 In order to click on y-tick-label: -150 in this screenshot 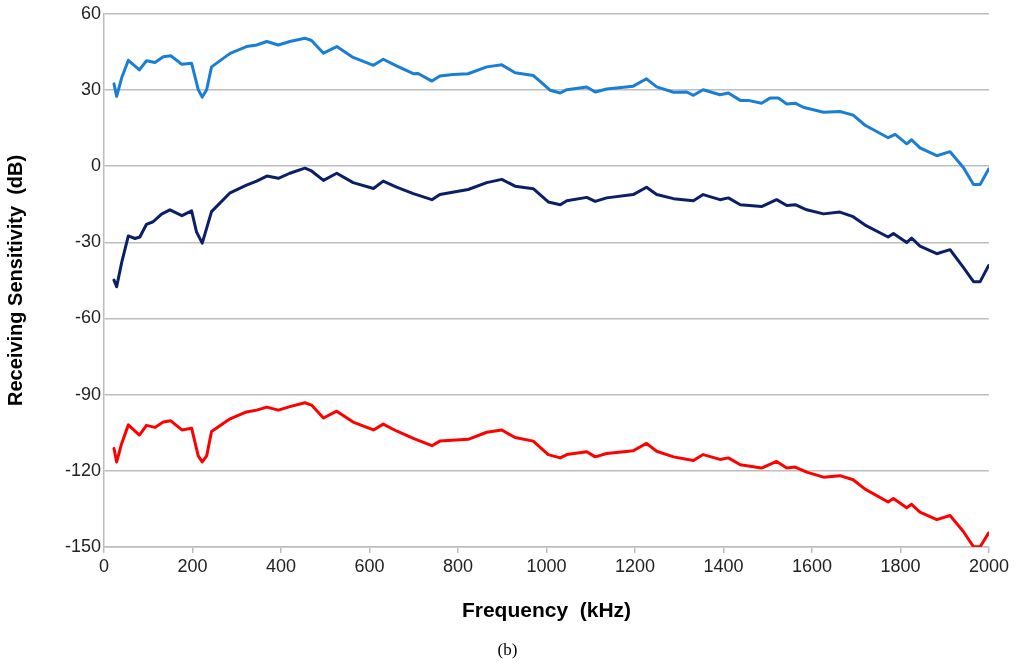, I will do `click(82, 545)`.